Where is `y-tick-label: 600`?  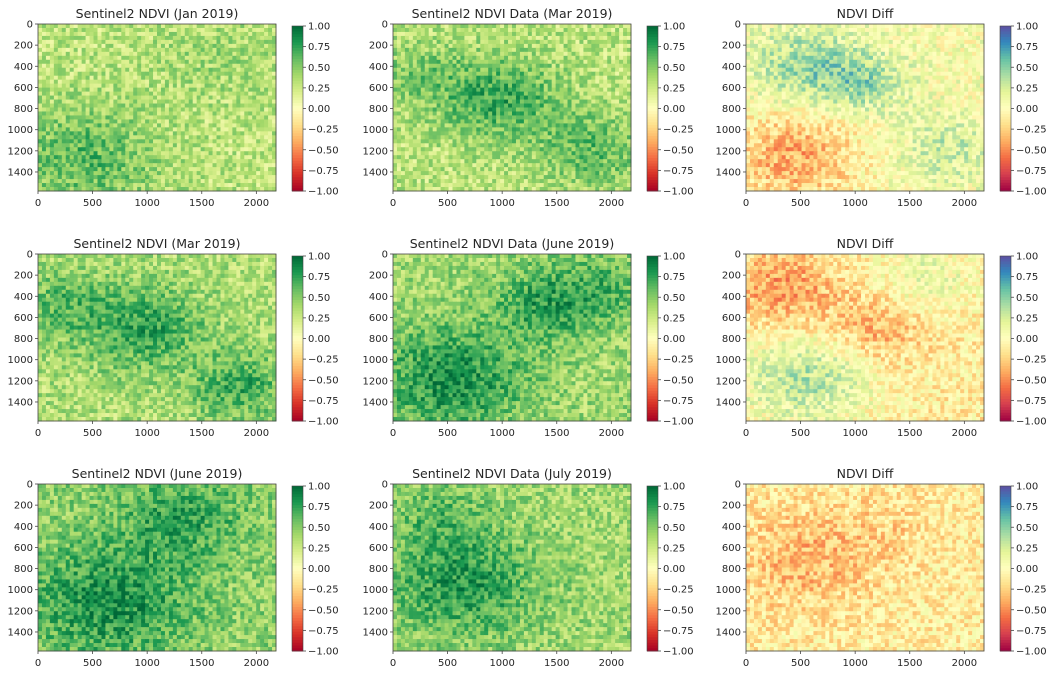
y-tick-label: 600 is located at coordinates (23, 88).